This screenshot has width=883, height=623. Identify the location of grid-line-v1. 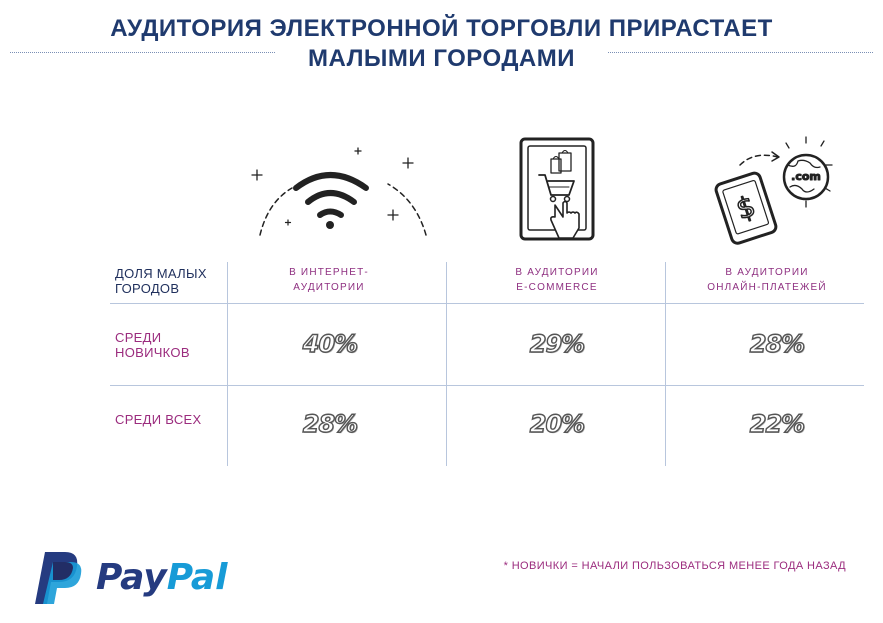
(227, 364).